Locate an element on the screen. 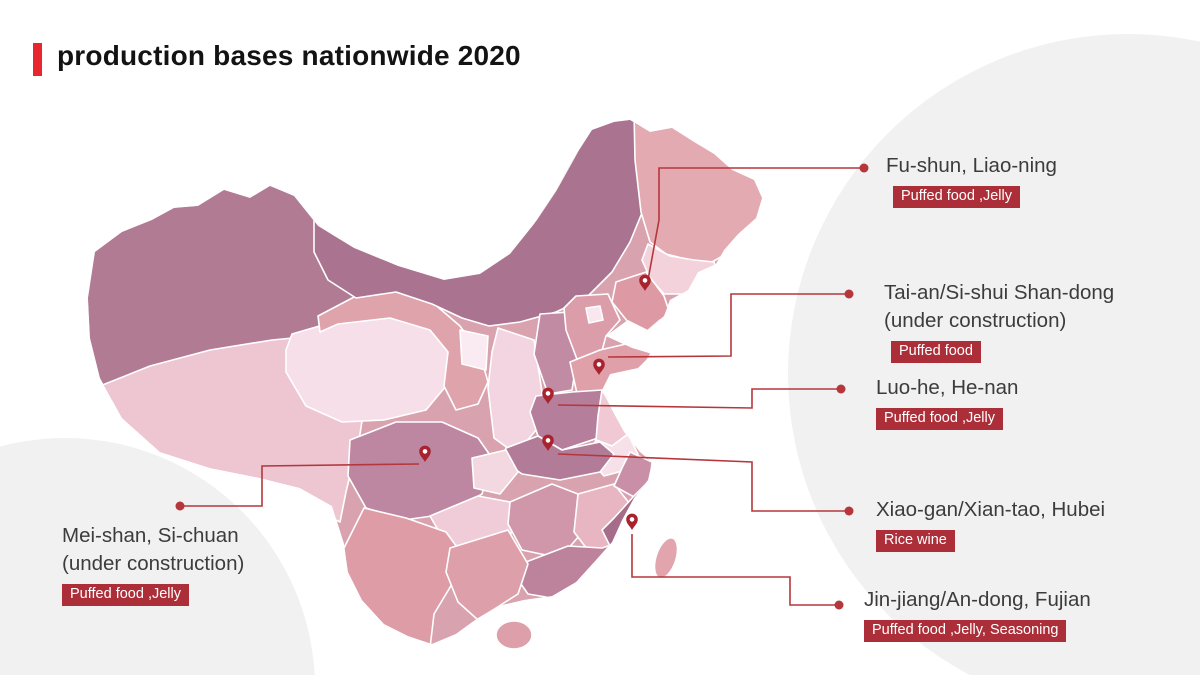  page-title: production bases nationwide 2020 is located at coordinates (289, 55).